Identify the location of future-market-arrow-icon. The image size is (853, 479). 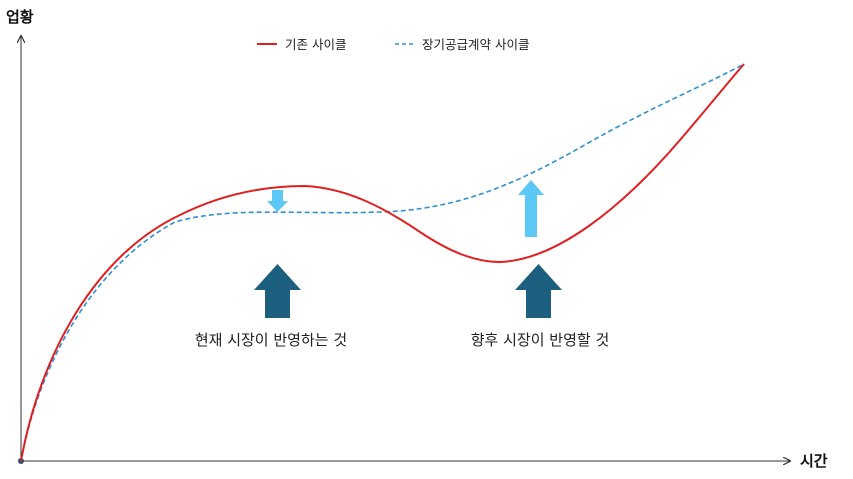
(538, 291).